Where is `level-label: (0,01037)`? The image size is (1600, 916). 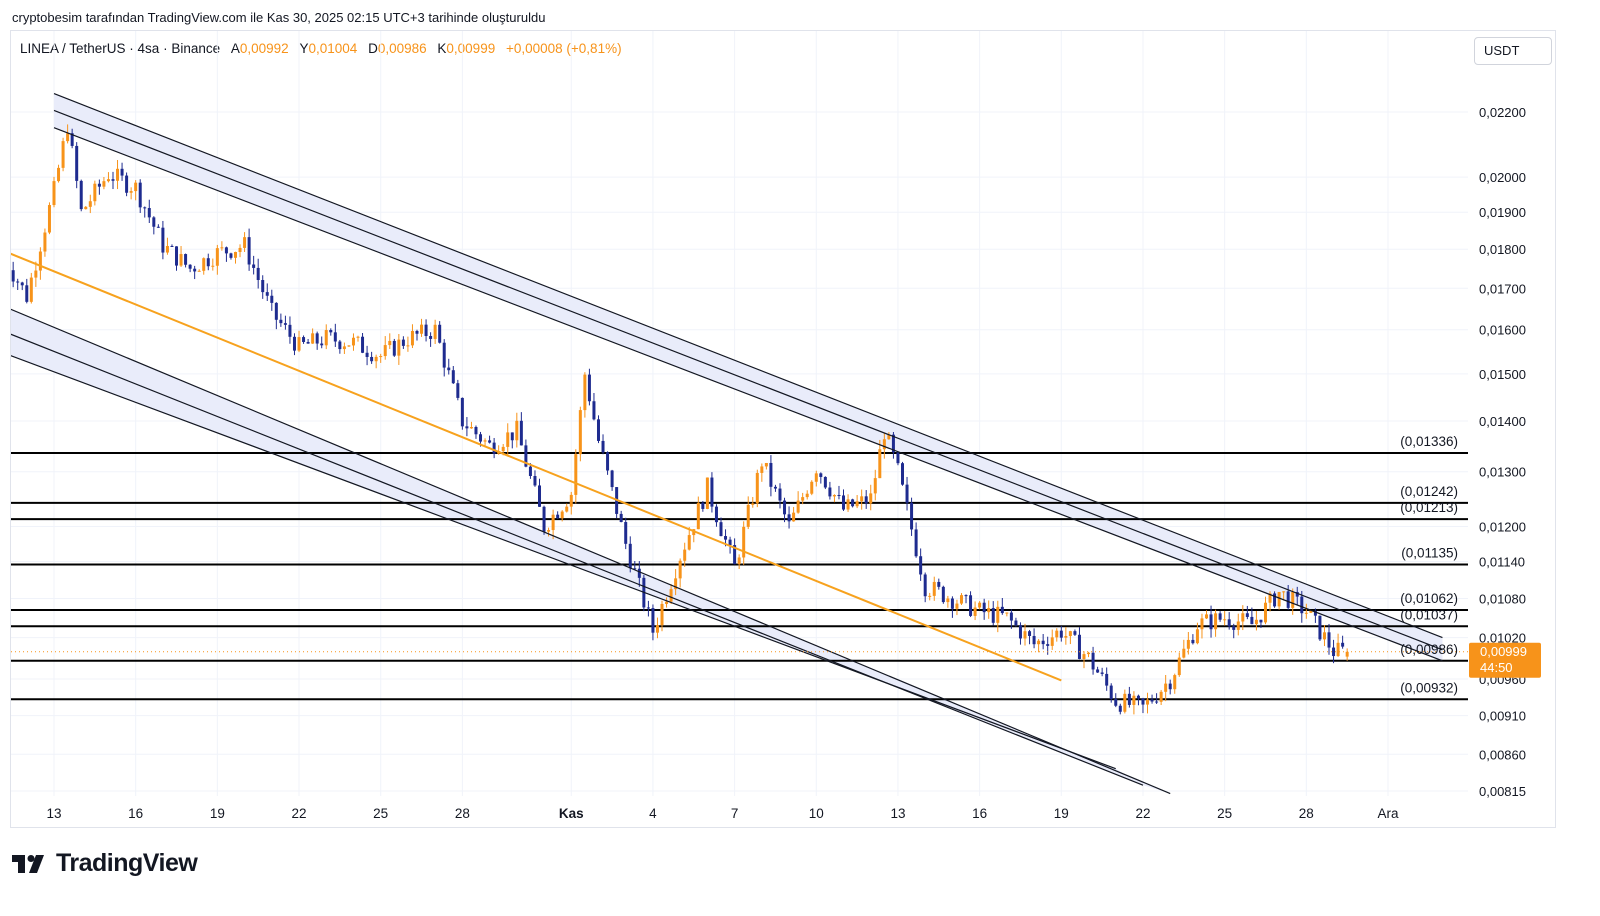
level-label: (0,01037) is located at coordinates (1429, 614).